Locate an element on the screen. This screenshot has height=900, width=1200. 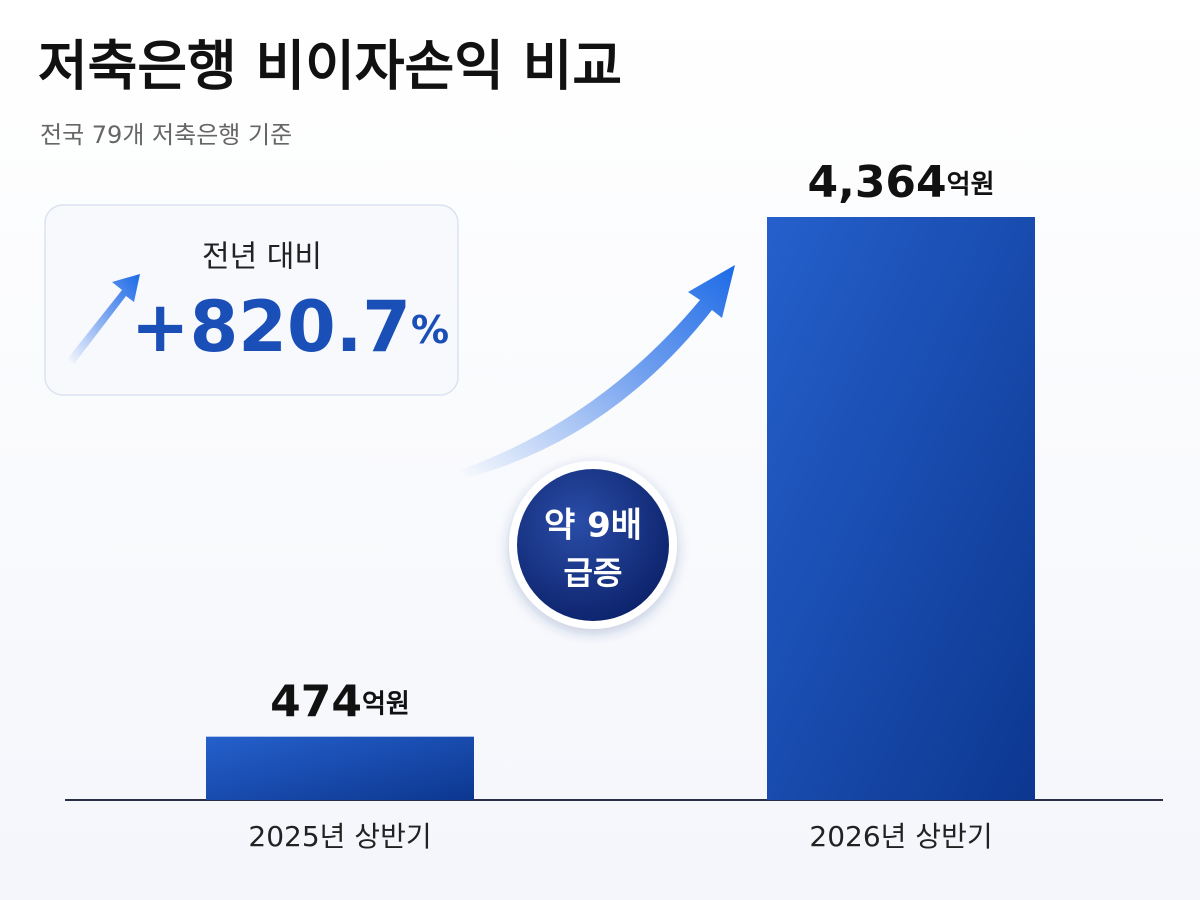
badge-line1: 약 9배 is located at coordinates (593, 526).